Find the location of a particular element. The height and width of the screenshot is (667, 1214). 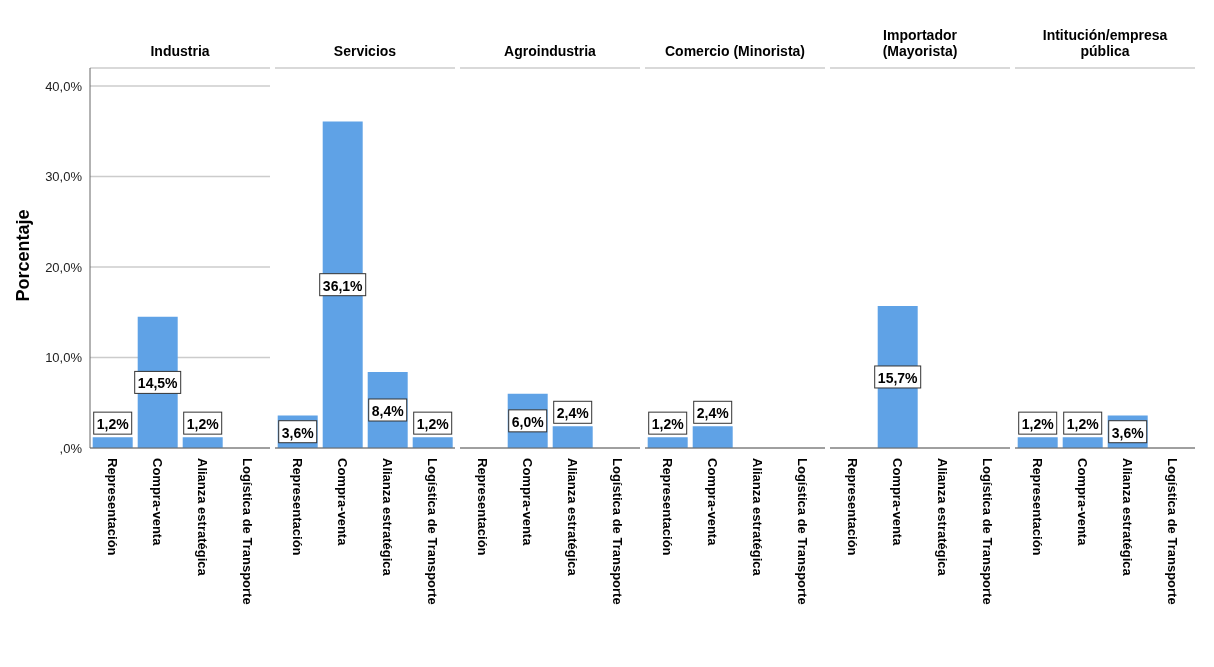

data-label: 6,0% is located at coordinates (528, 421).